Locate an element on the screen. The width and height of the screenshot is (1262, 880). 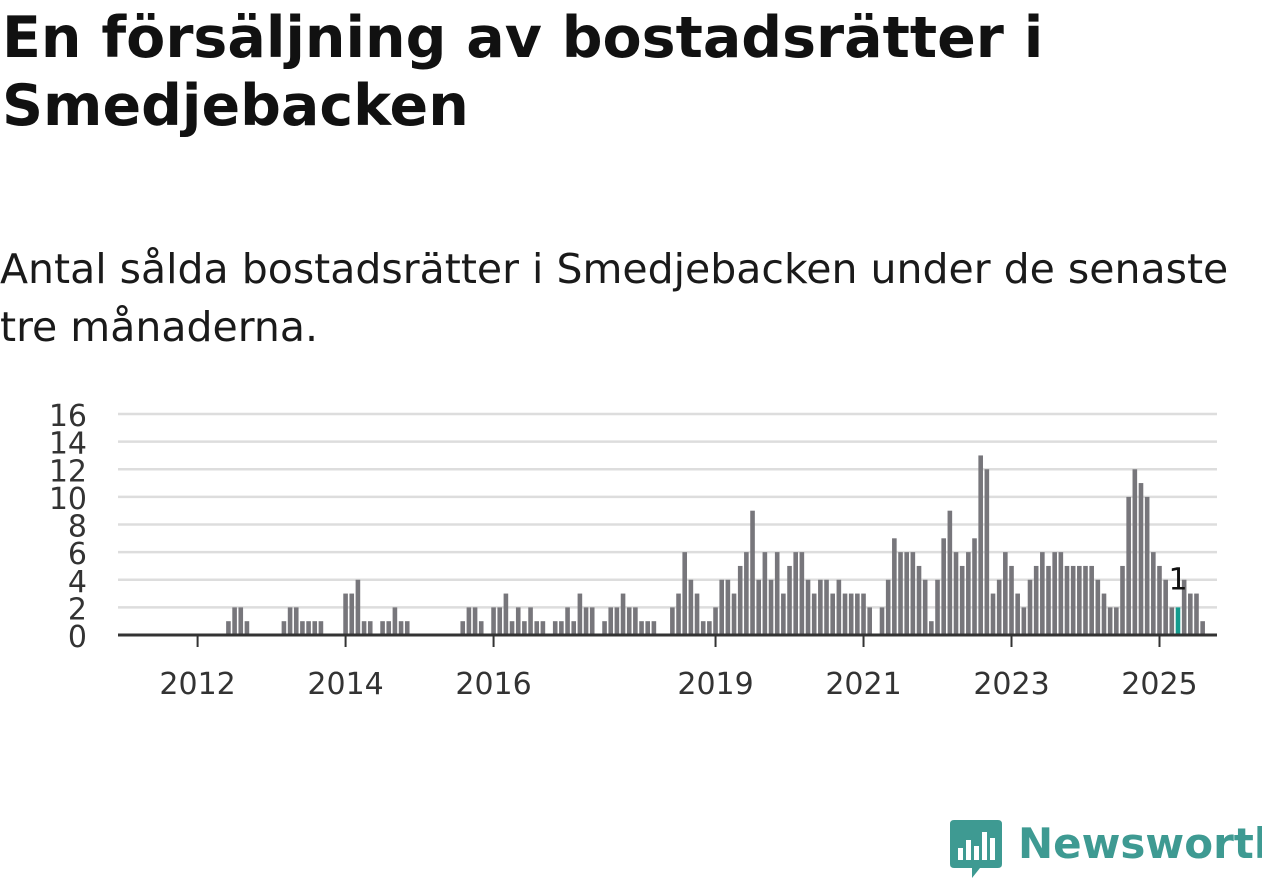
newsworthy-logo: Newsworthy is located at coordinates (1106, 849).